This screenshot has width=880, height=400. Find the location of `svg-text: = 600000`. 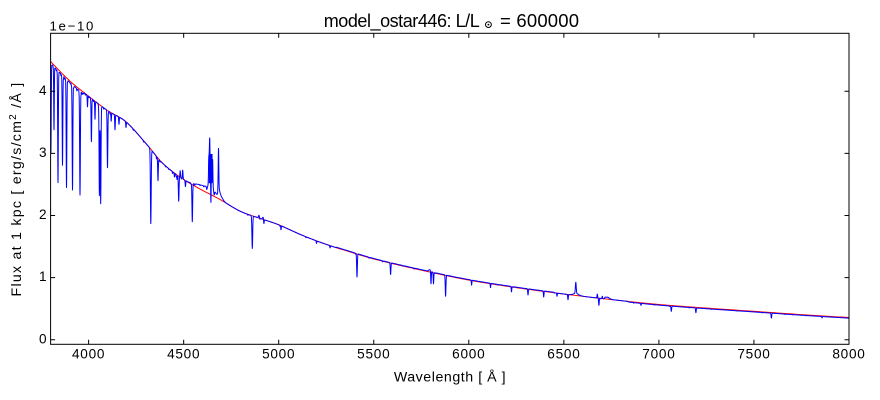

svg-text: = 600000 is located at coordinates (539, 20).